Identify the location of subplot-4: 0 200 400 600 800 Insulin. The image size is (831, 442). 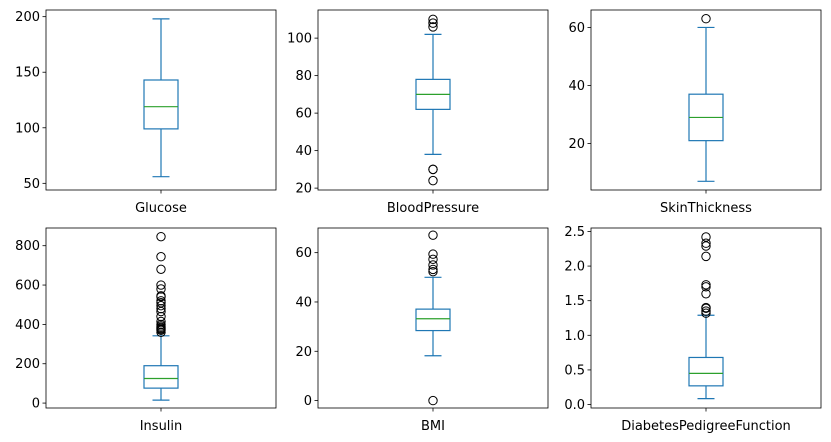
(146, 330).